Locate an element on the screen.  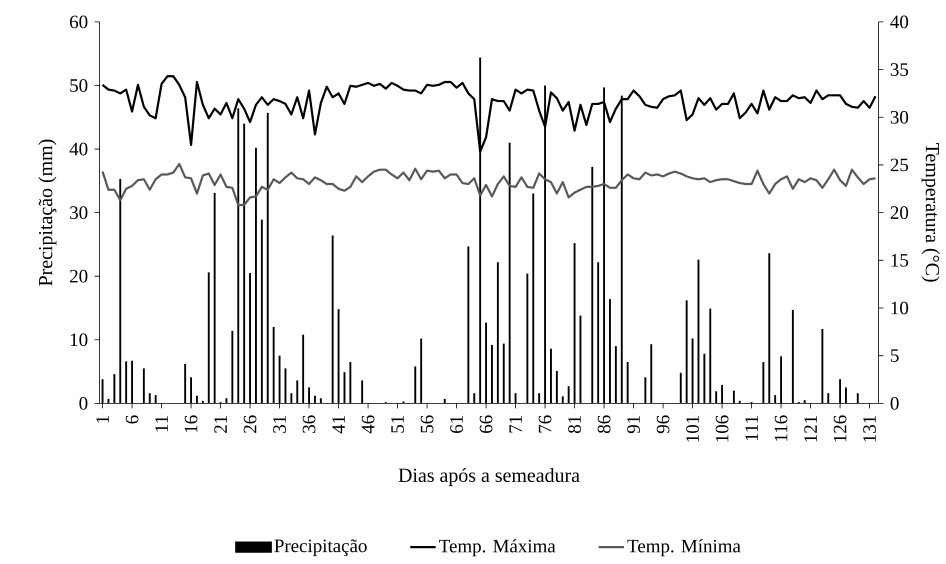
y-tick-label: 50 is located at coordinates (79, 85).